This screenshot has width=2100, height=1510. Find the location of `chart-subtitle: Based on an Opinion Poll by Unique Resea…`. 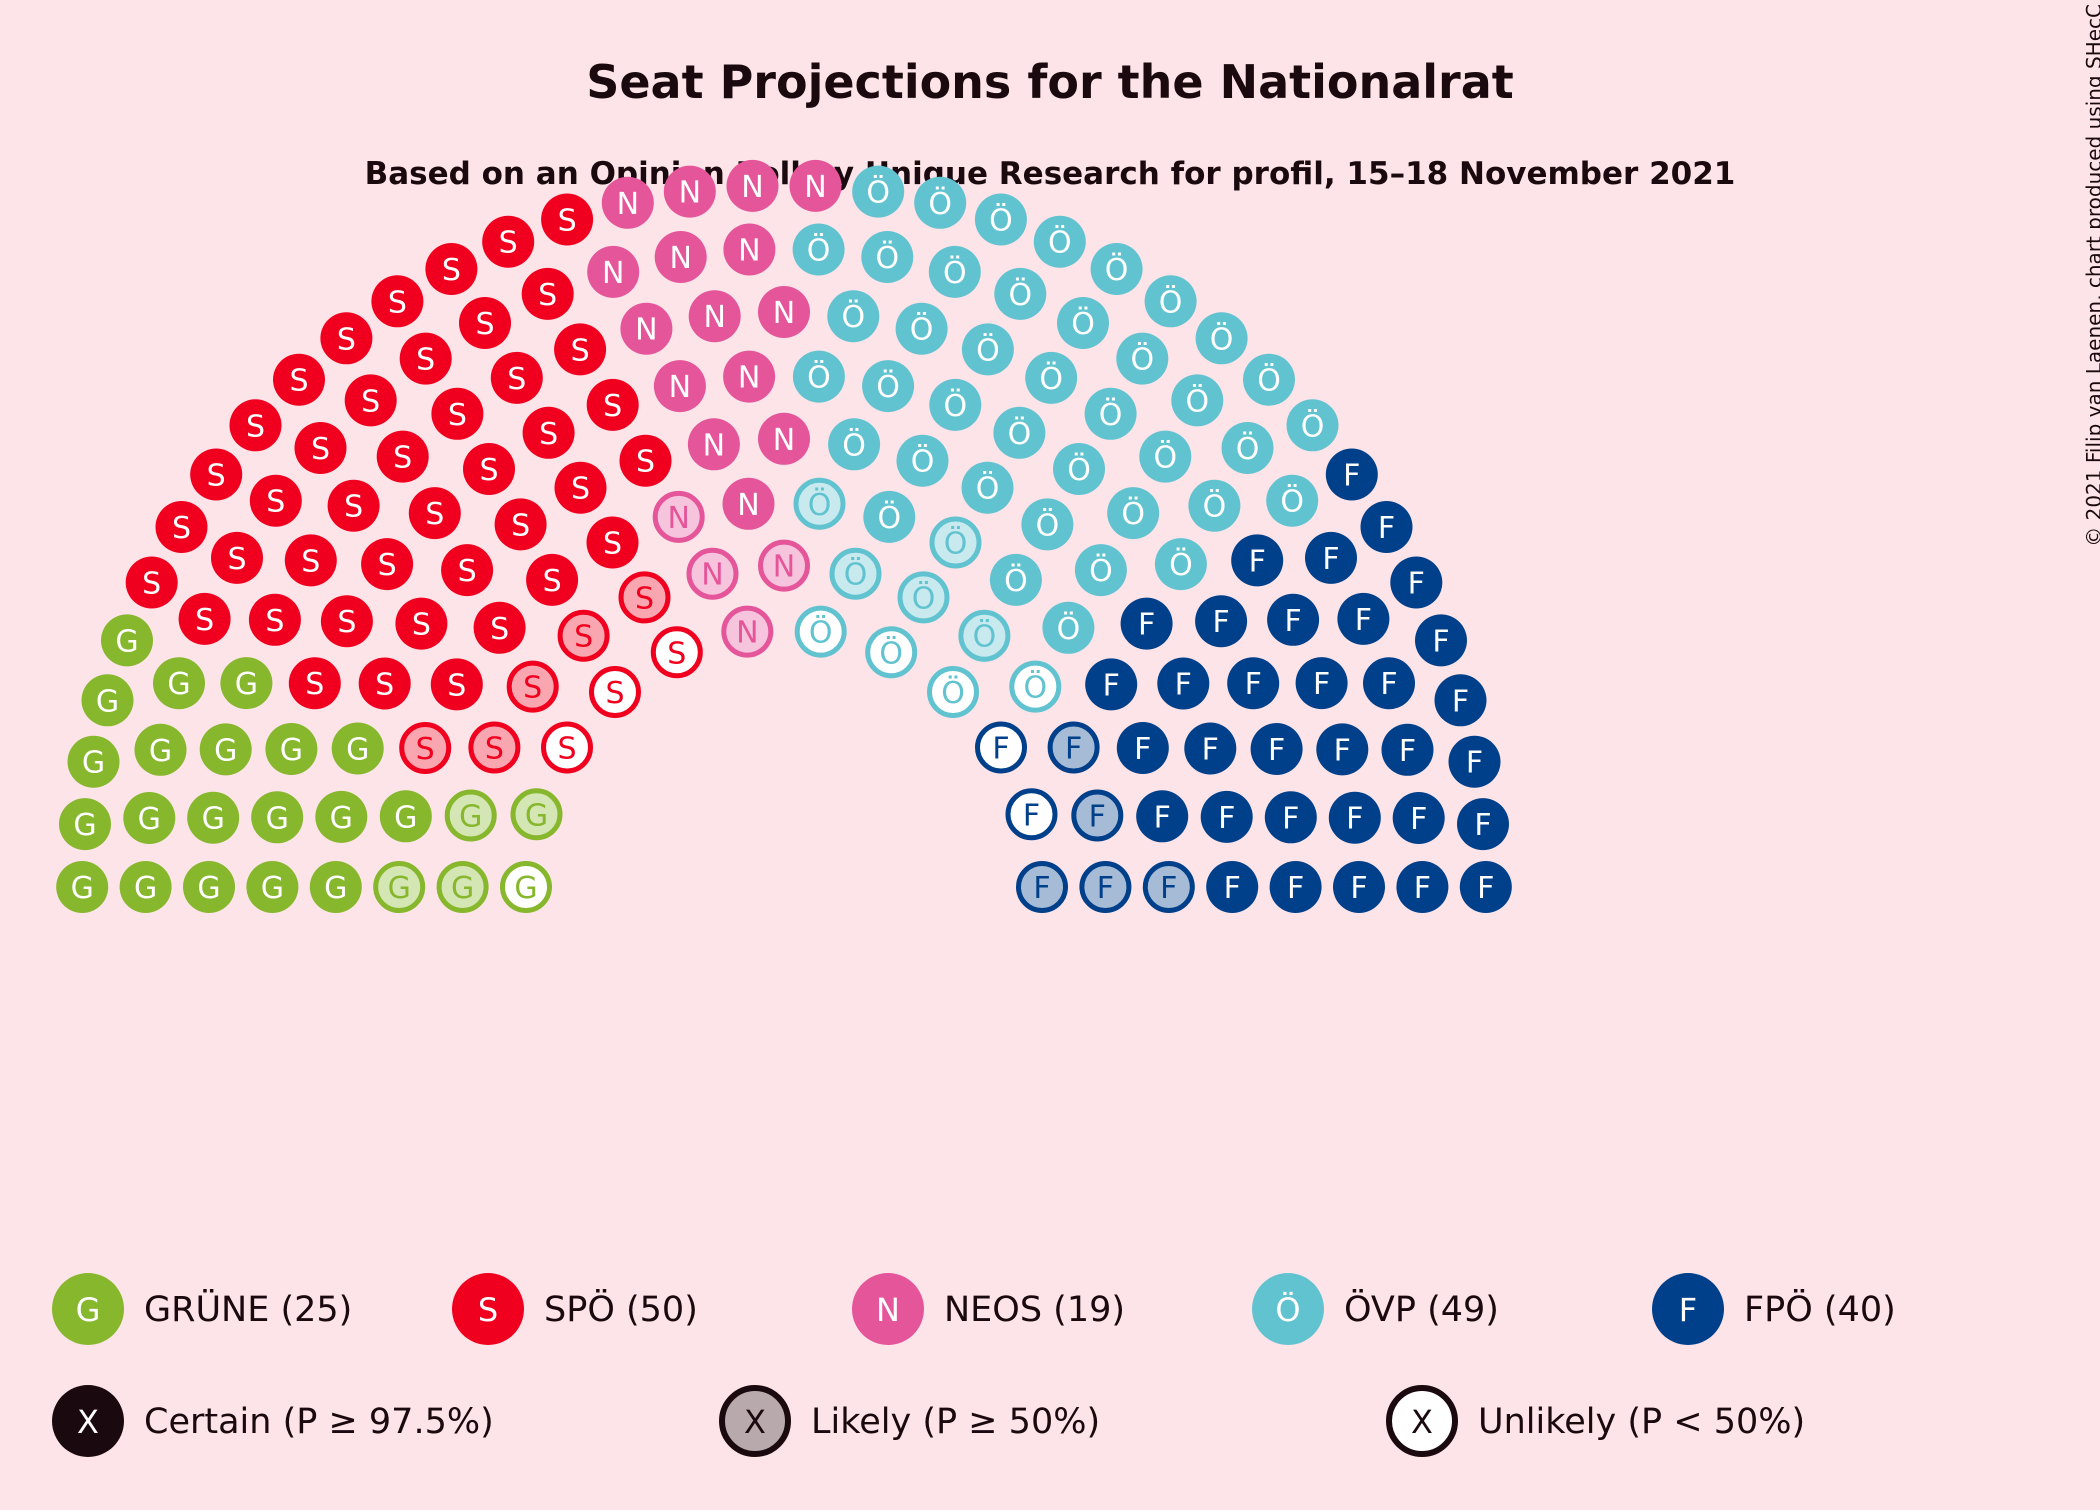

chart-subtitle: Based on an Opinion Poll by Unique Resea… is located at coordinates (1050, 174).